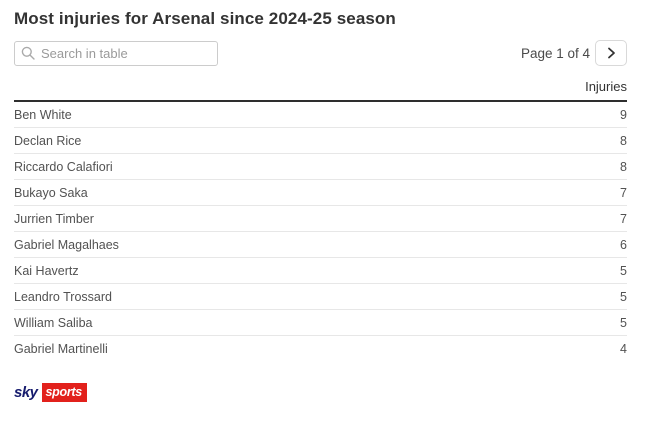 The image size is (656, 434). I want to click on row-player-name: Bukayo Saka, so click(51, 192).